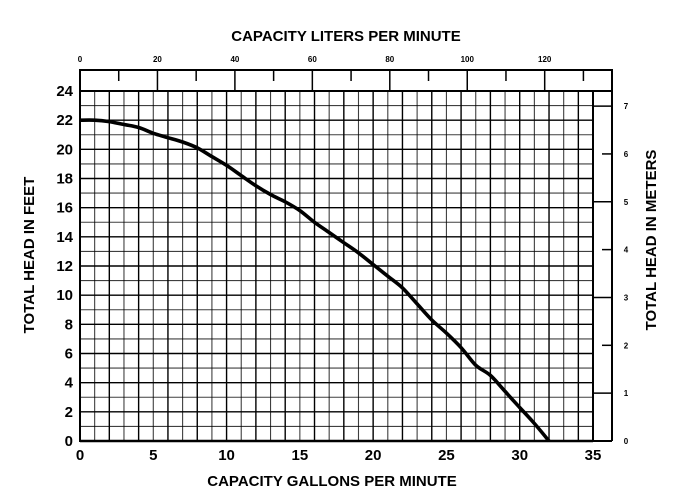 Image resolution: width=680 pixels, height=499 pixels. I want to click on bottom-tick-label: 10, so click(226, 455).